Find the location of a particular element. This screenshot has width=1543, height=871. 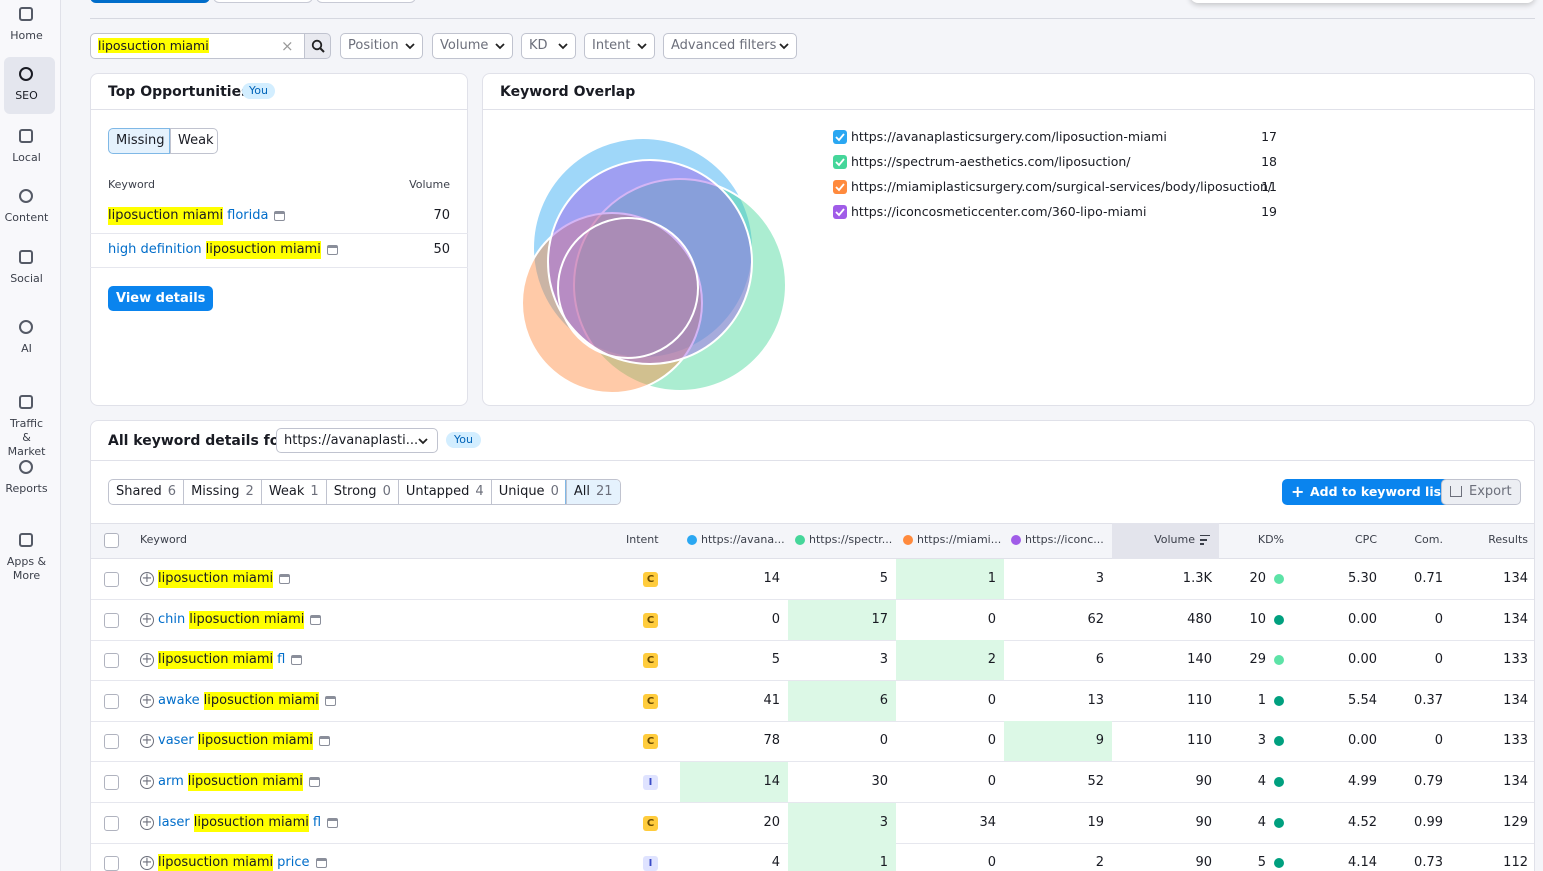

keyword: high definition liposuction miami is located at coordinates (223, 250).